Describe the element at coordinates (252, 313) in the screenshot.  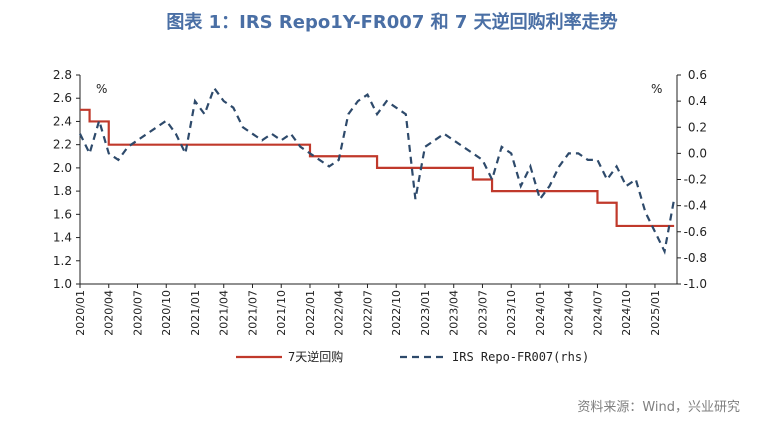
I see `x-tick-label: 2021/07` at that location.